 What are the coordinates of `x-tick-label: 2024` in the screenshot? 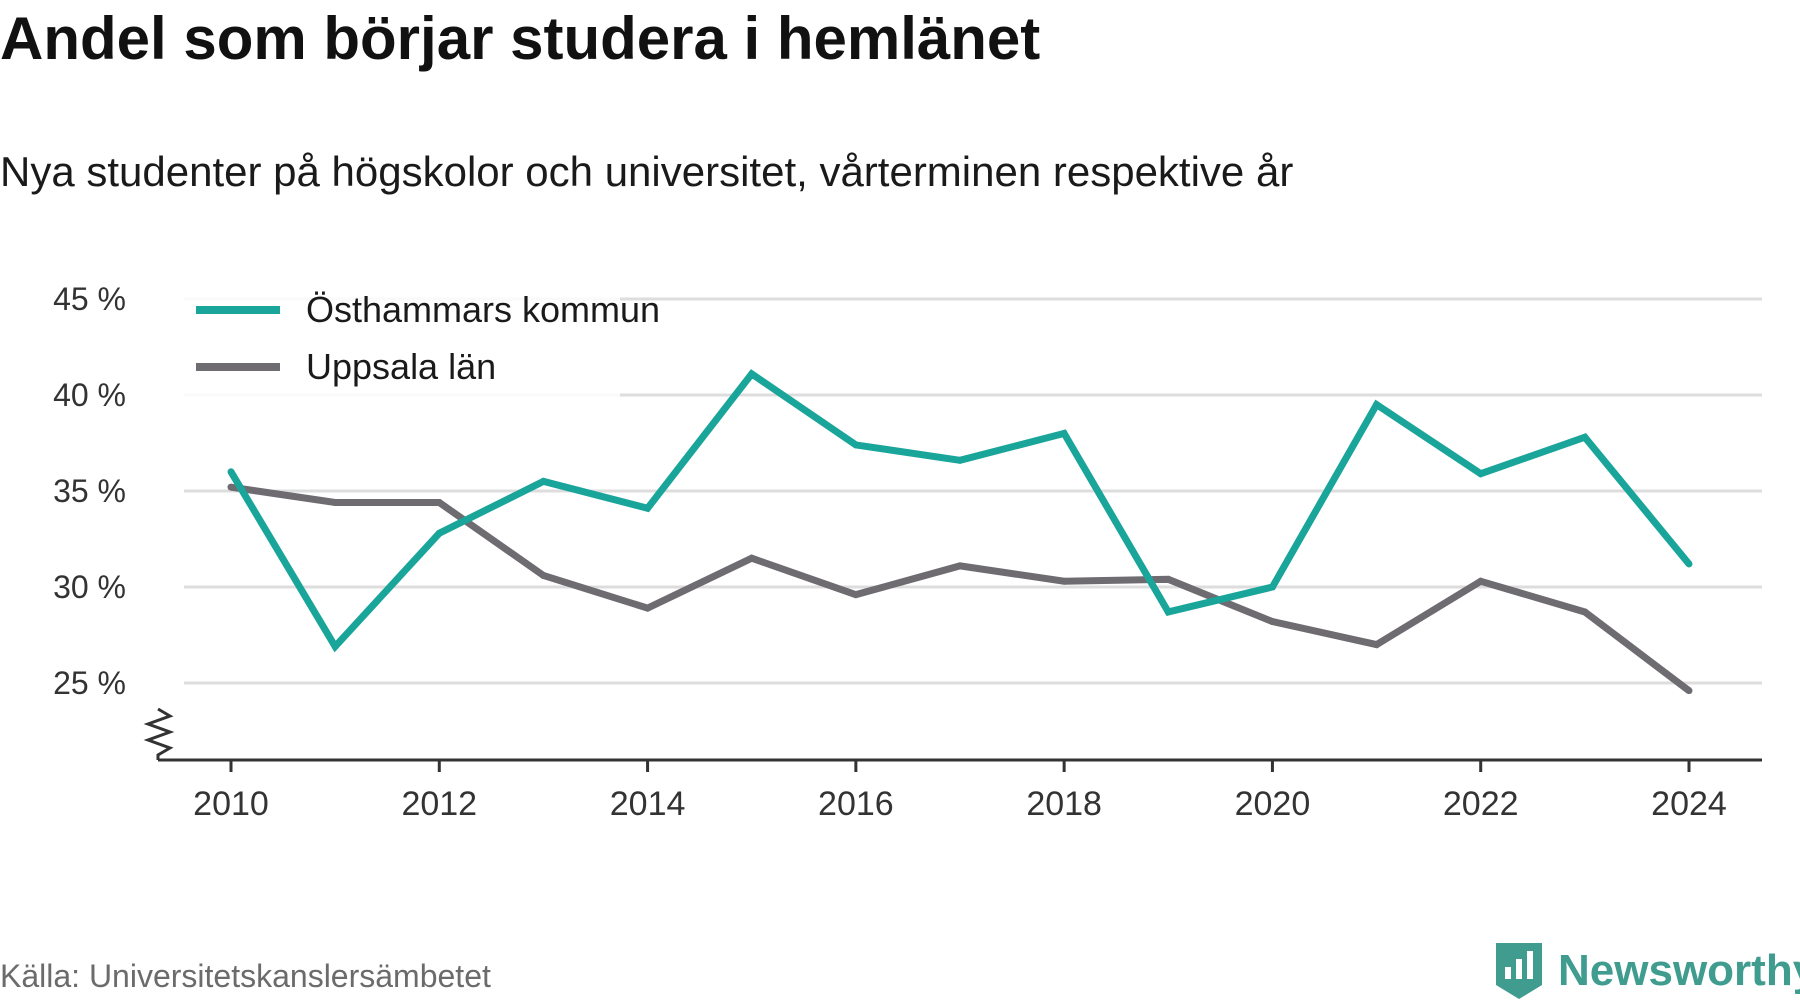 It's located at (1689, 804).